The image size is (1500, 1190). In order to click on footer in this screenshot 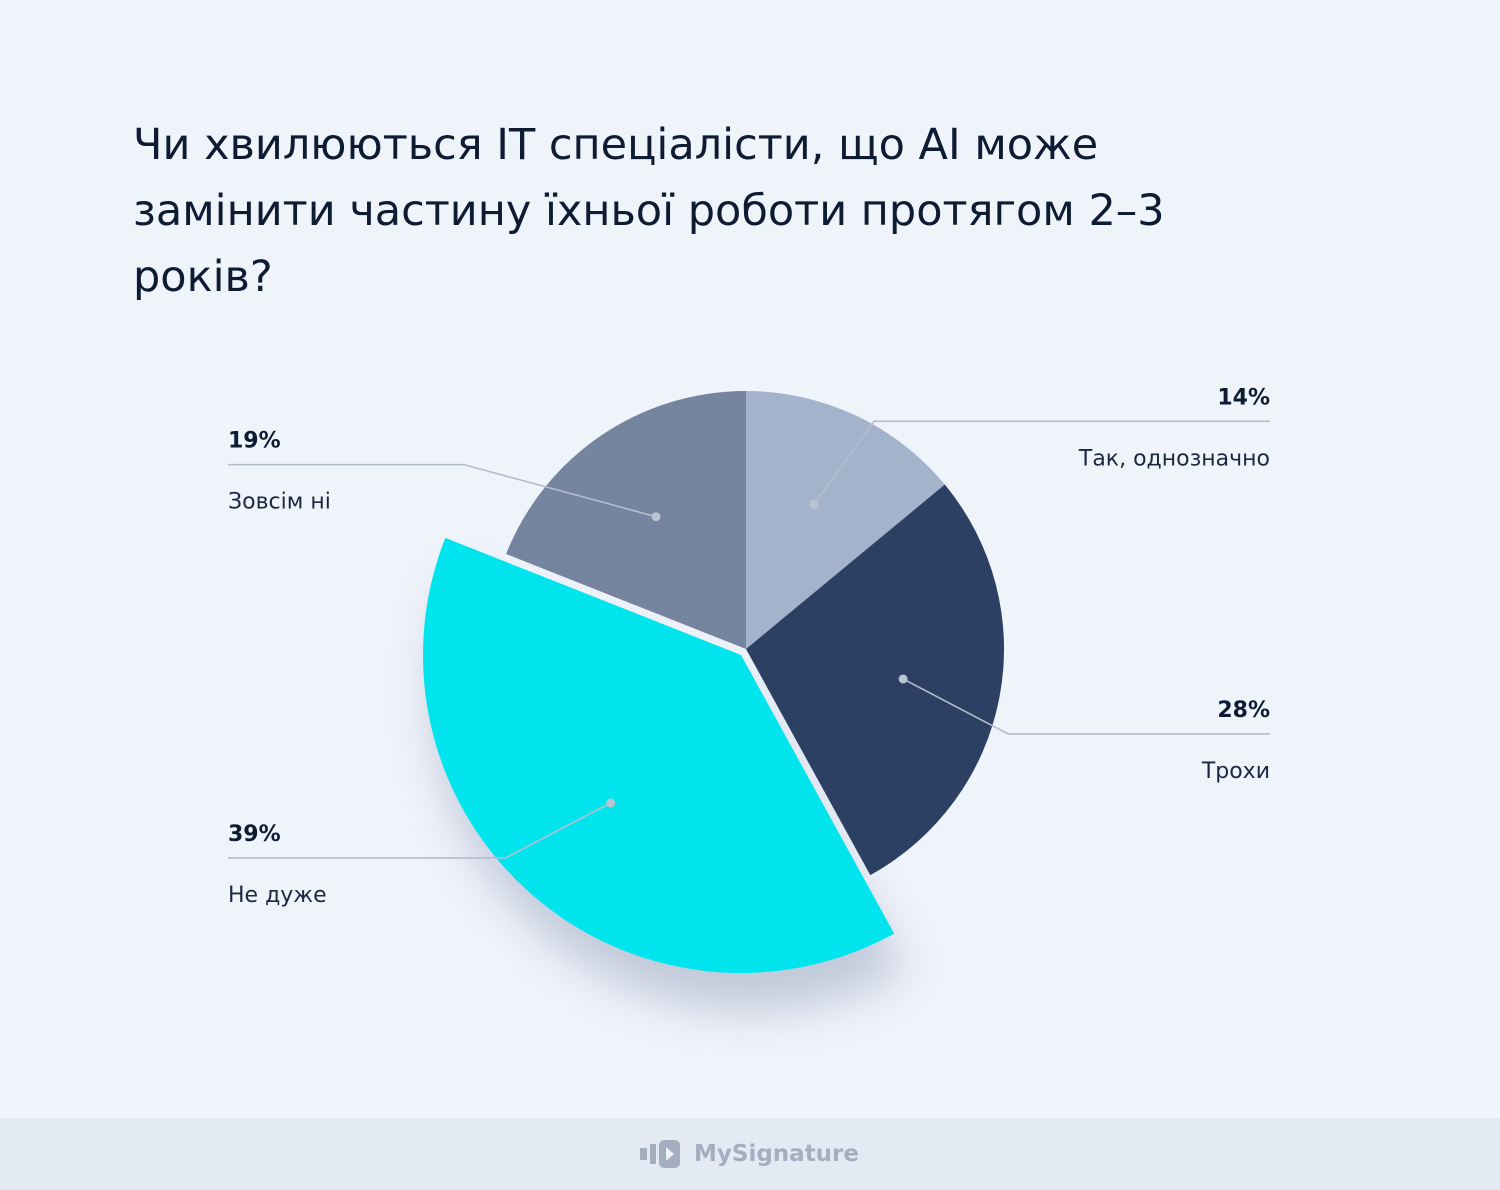, I will do `click(750, 1154)`.